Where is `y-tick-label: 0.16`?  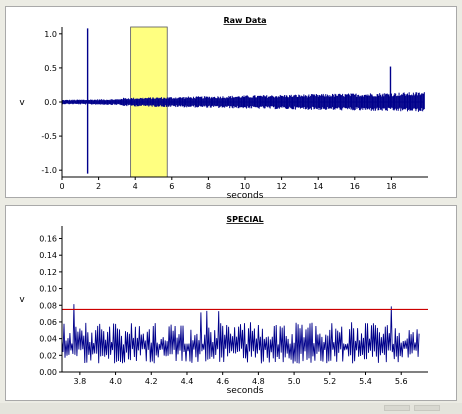
y-tick-label: 0.16 is located at coordinates (48, 239).